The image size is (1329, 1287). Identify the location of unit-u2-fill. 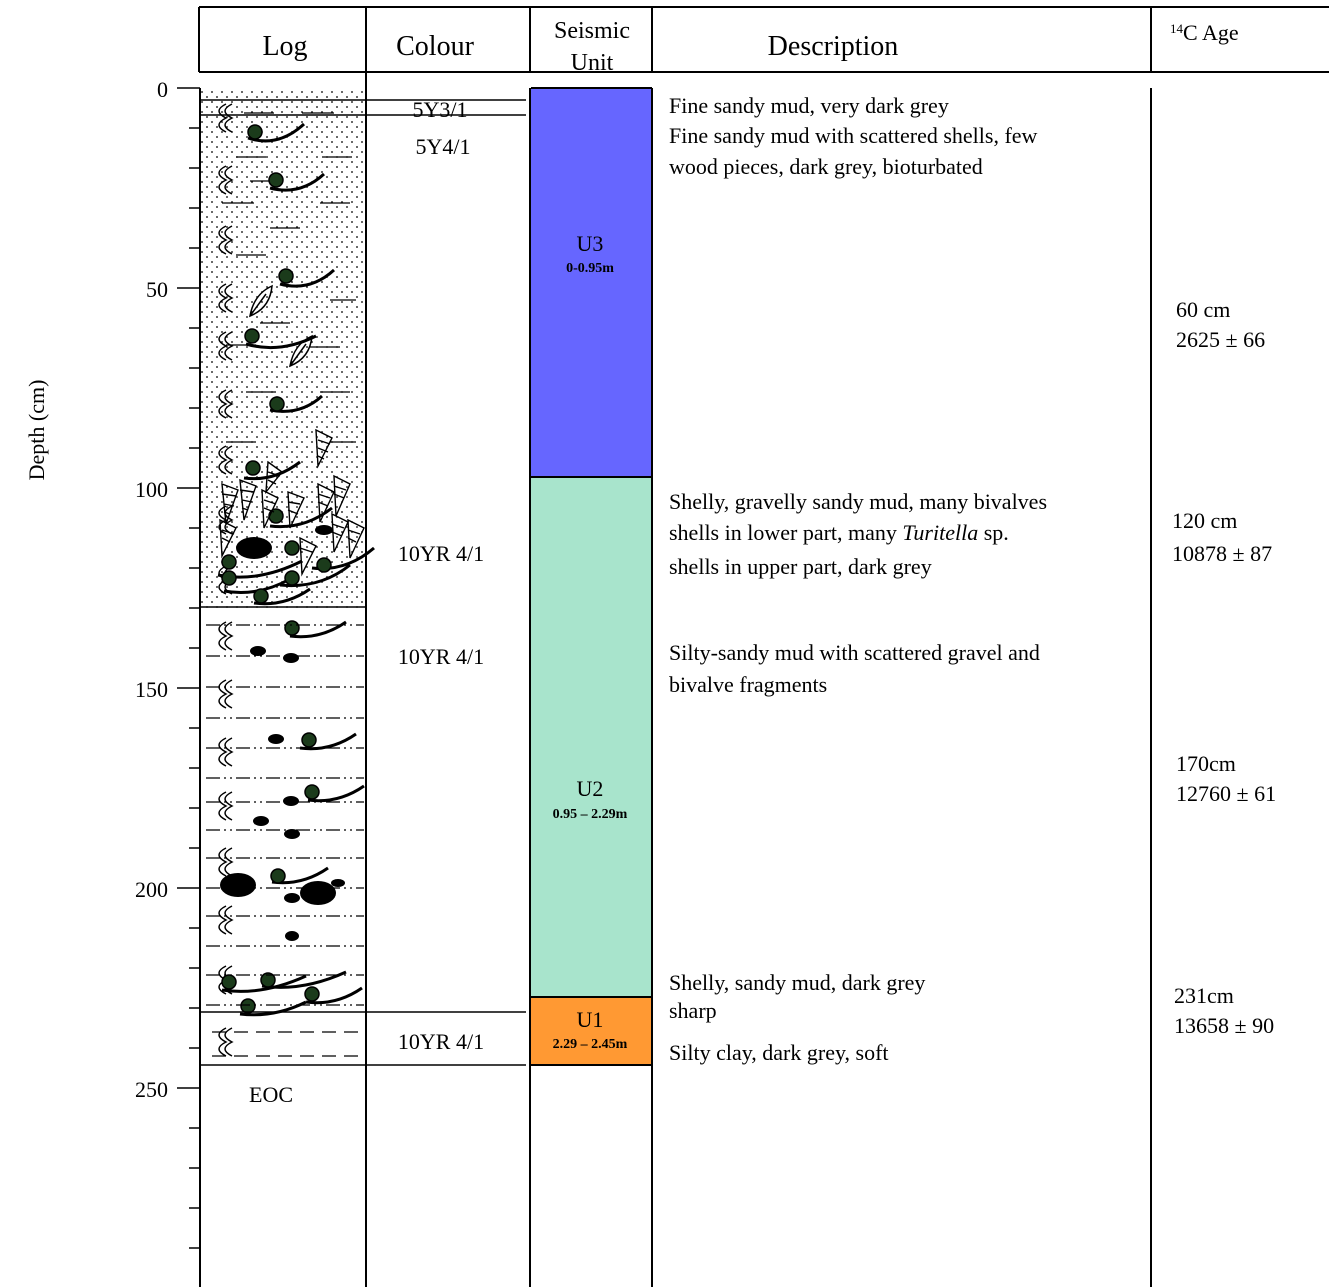
(591, 737).